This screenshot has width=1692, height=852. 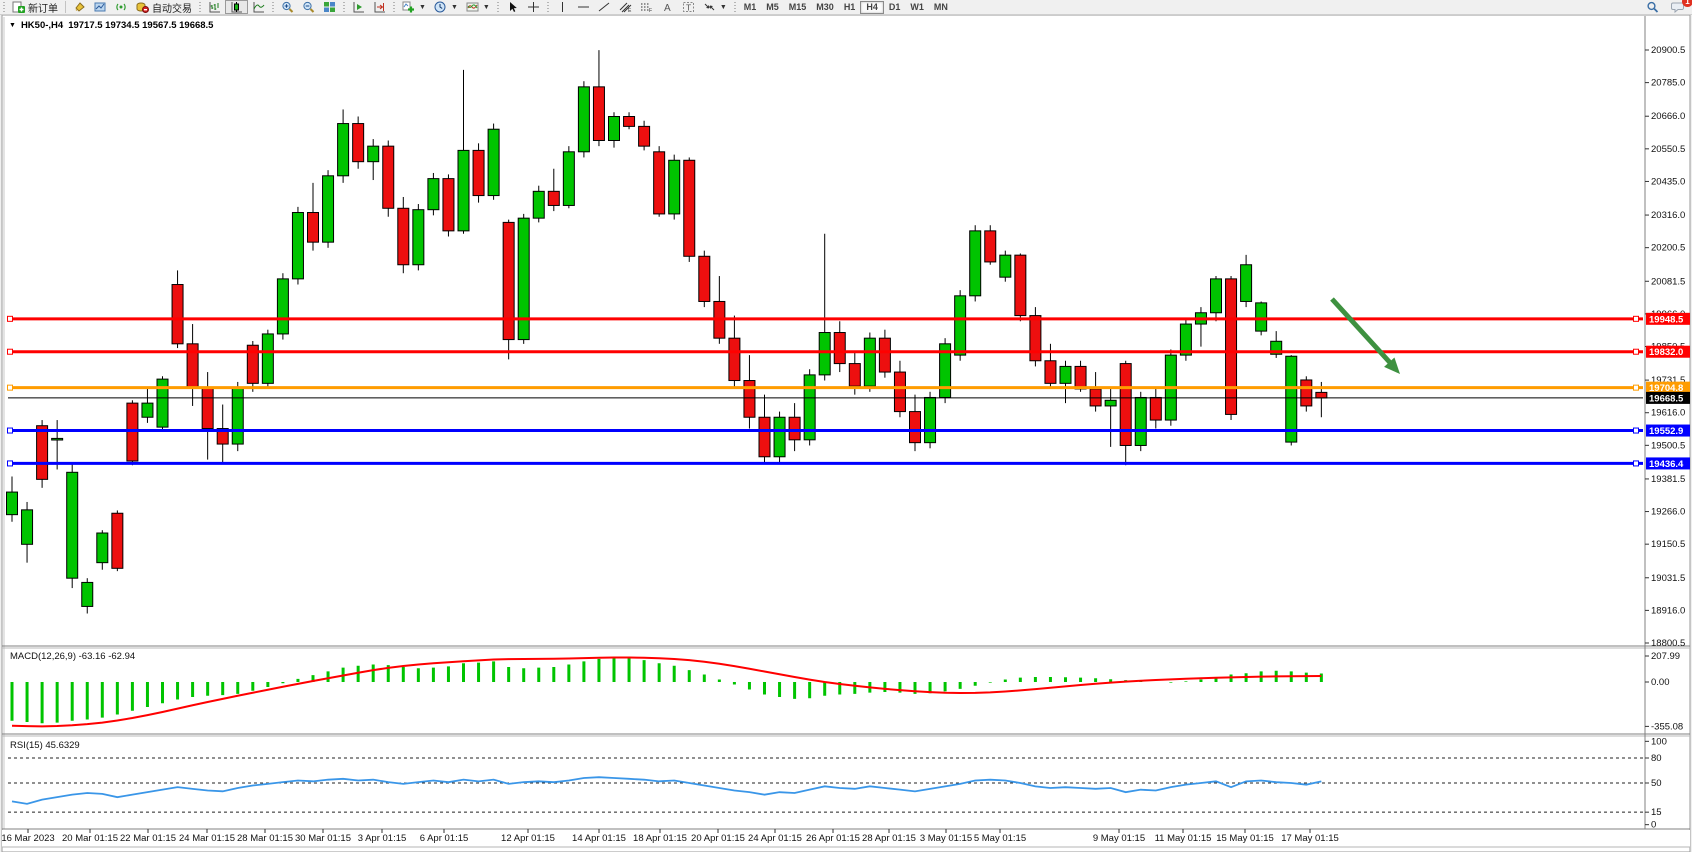 What do you see at coordinates (625, 7) in the screenshot?
I see `channel-tool-button: E` at bounding box center [625, 7].